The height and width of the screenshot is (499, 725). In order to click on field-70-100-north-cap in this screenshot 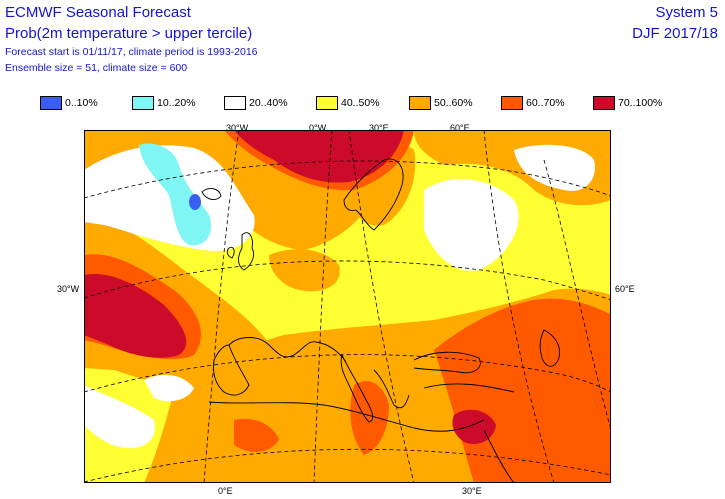, I will do `click(319, 156)`.